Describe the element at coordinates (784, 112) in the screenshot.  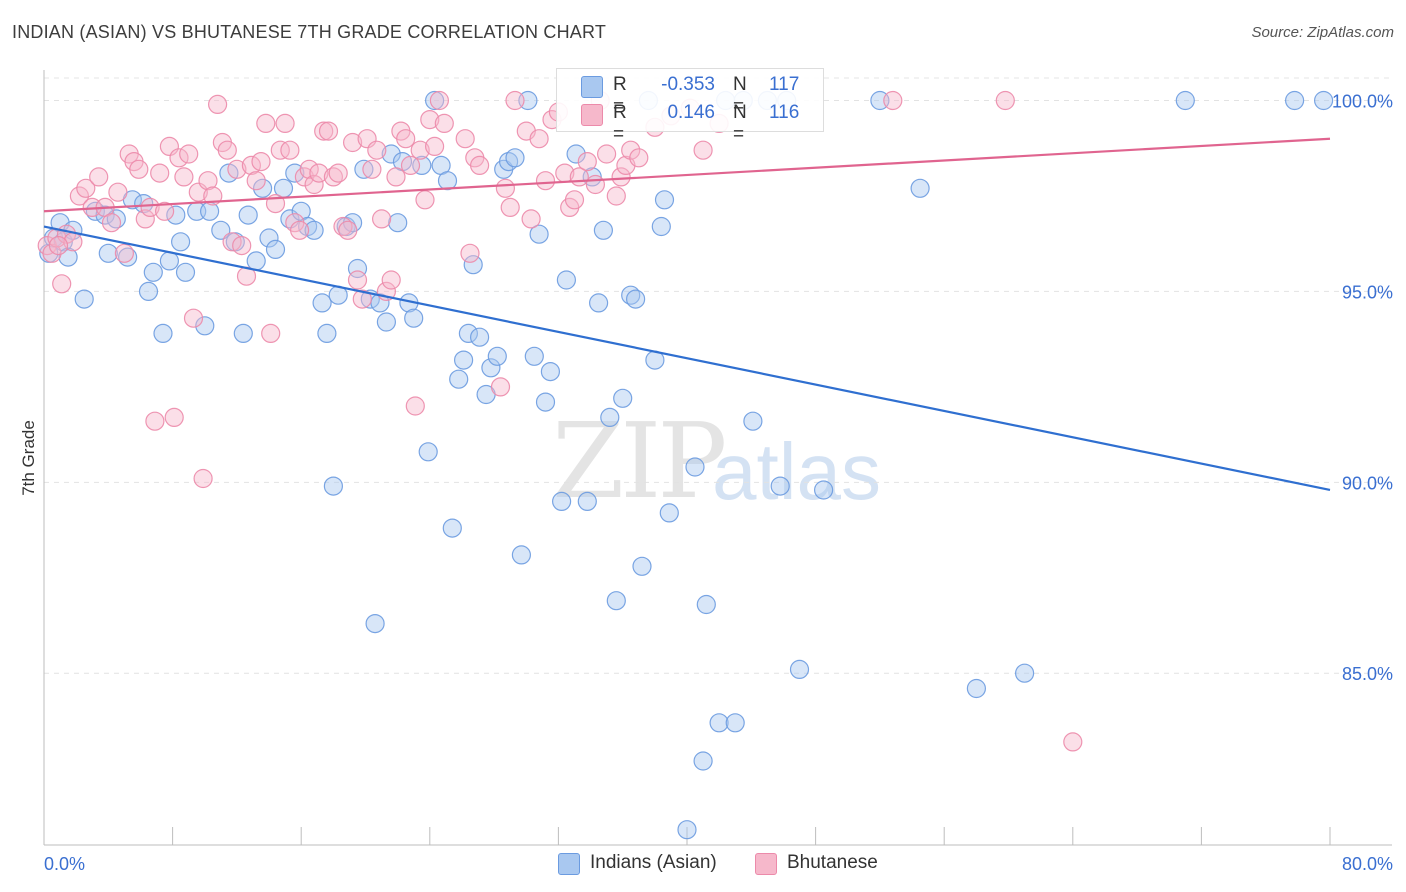
I see `legend-n-value: 116` at that location.